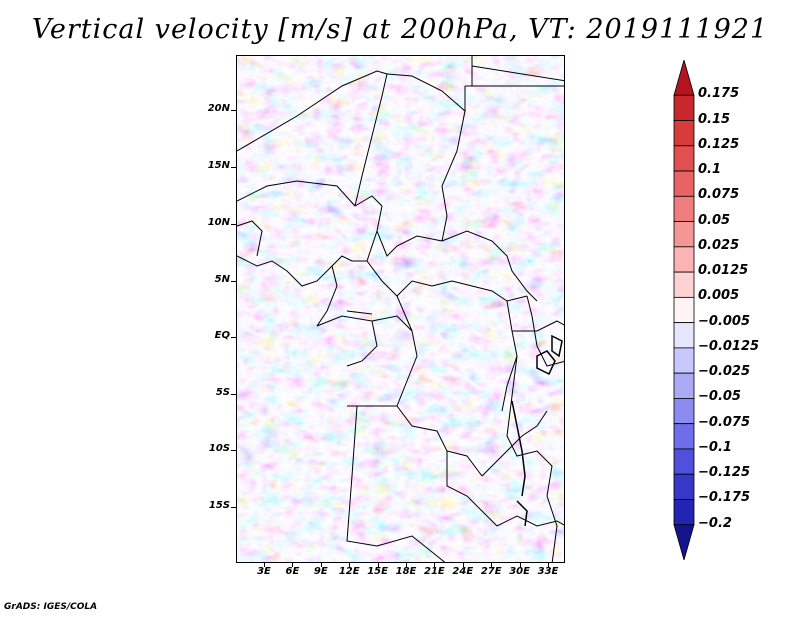  Describe the element at coordinates (406, 571) in the screenshot. I see `lon-label: 18E` at that location.